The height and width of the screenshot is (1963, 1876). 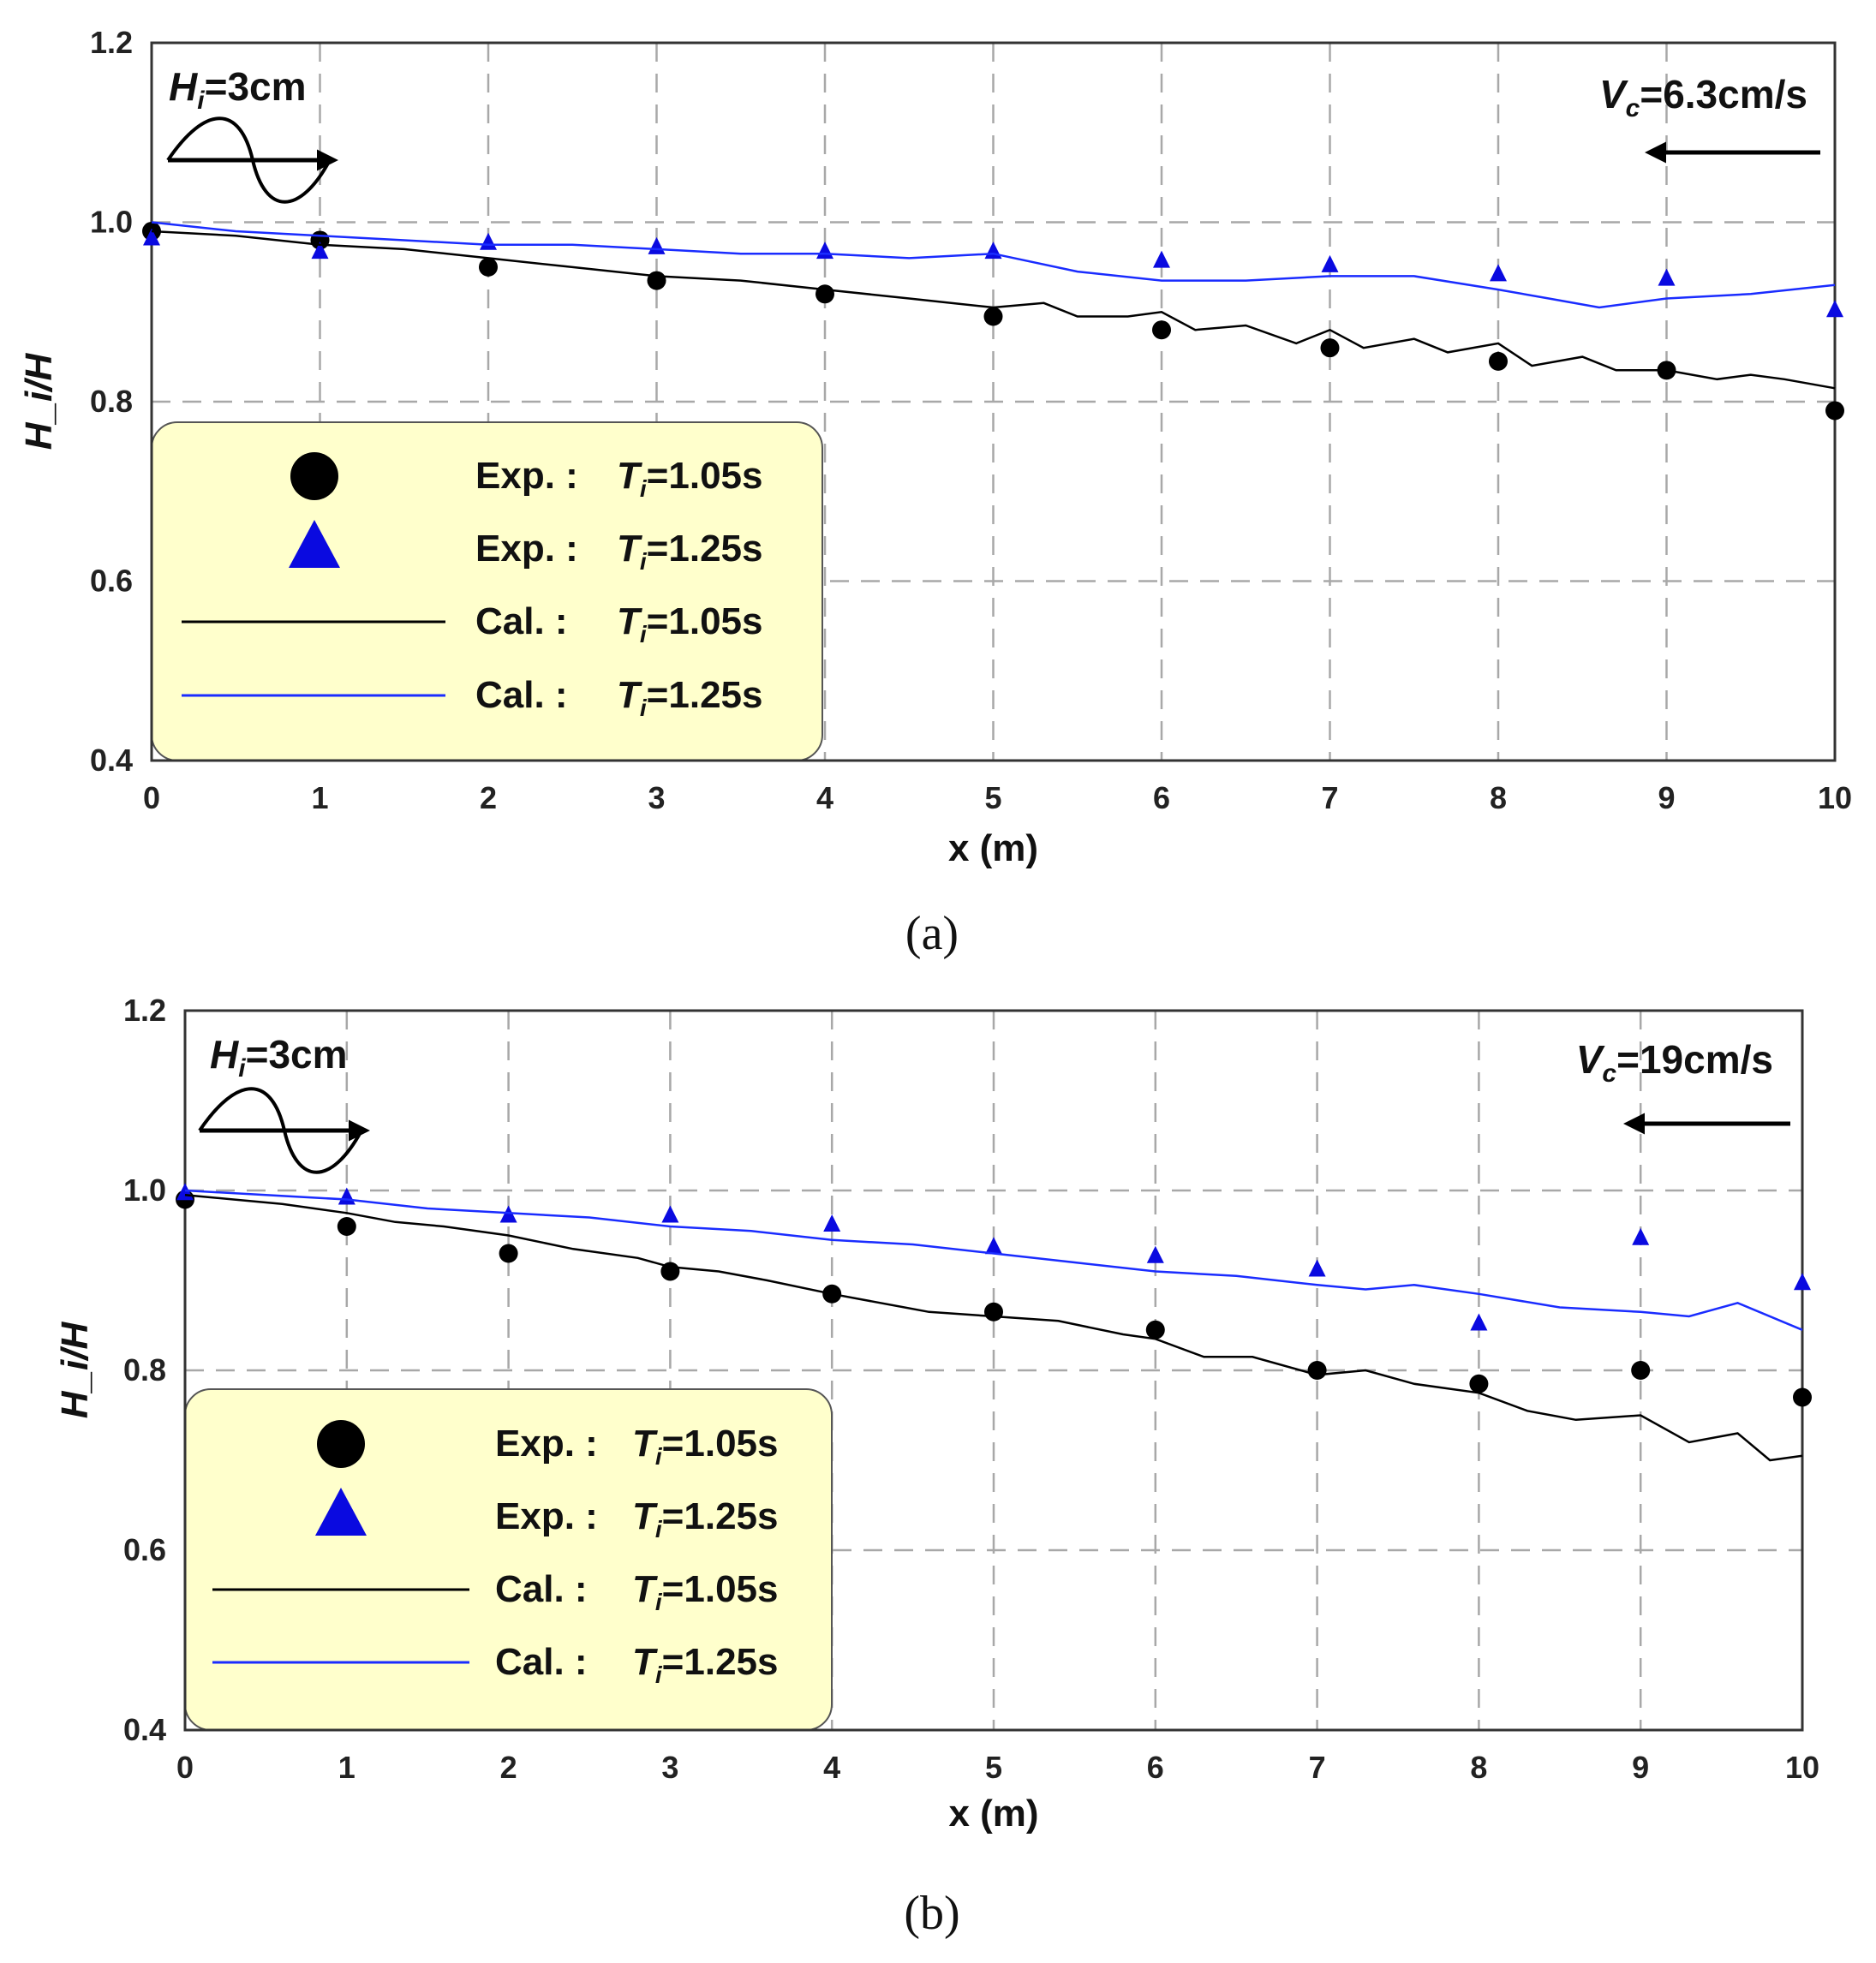 What do you see at coordinates (144, 1010) in the screenshot?
I see `y-tick-label: 1.2` at bounding box center [144, 1010].